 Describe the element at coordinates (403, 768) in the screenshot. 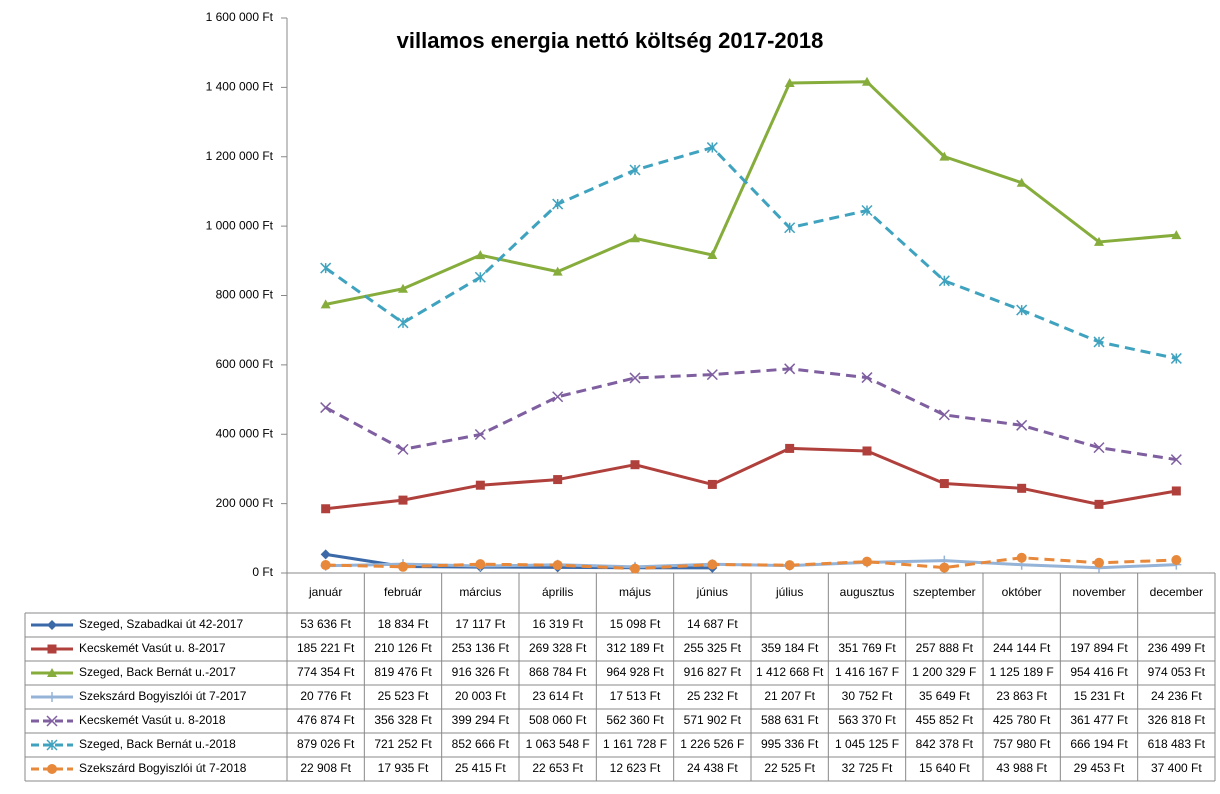

I see `data-table-cell: 17 935 Ft` at that location.